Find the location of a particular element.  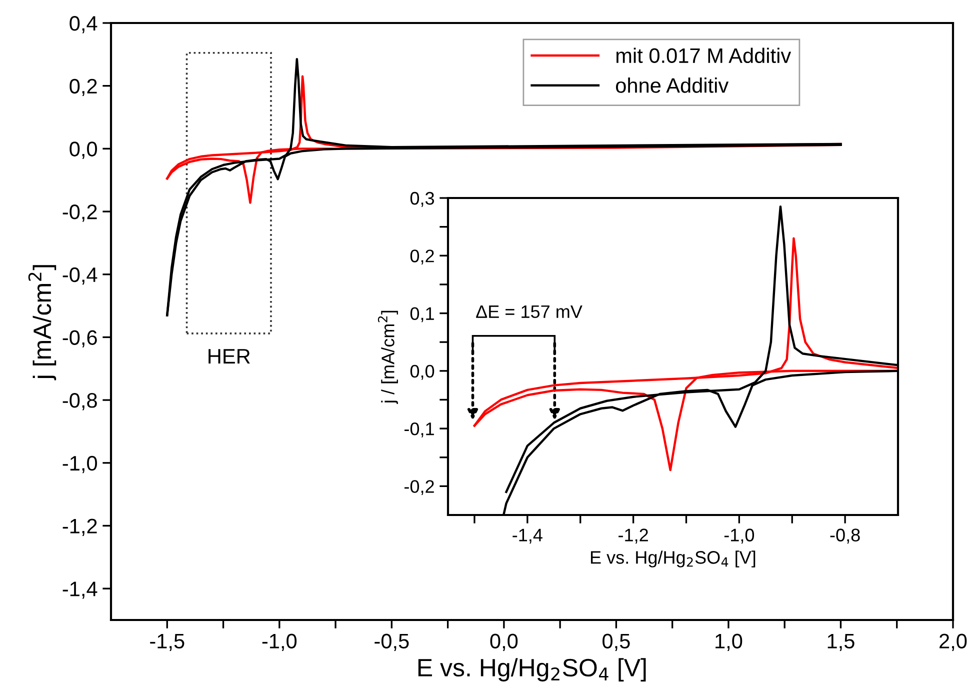

x-tick-label: -0,5 is located at coordinates (391, 642).